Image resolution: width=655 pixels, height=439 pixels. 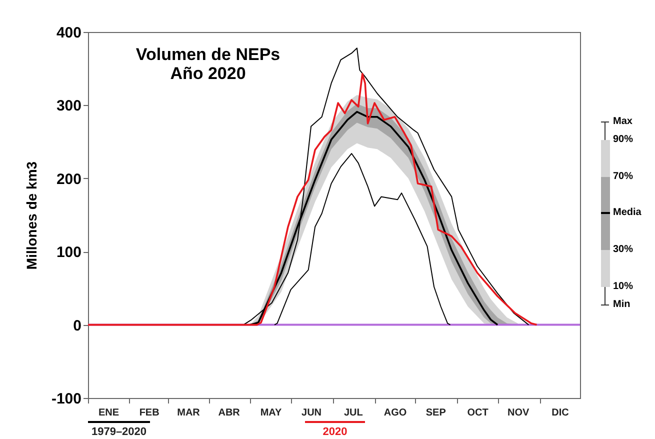 I want to click on x-tick-label: NOV, so click(x=518, y=413).